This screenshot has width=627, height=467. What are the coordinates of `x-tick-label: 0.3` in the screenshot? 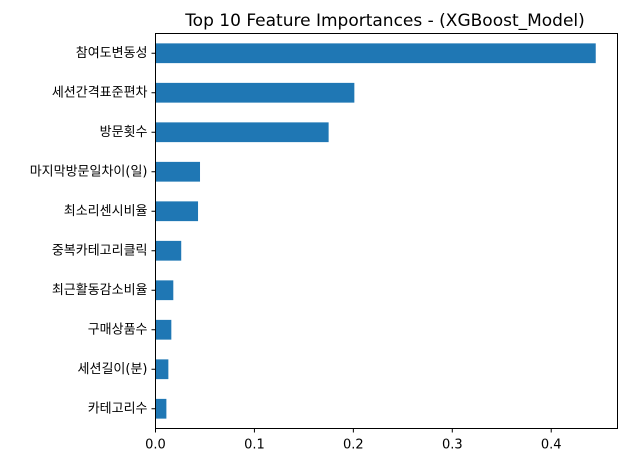 It's located at (452, 445).